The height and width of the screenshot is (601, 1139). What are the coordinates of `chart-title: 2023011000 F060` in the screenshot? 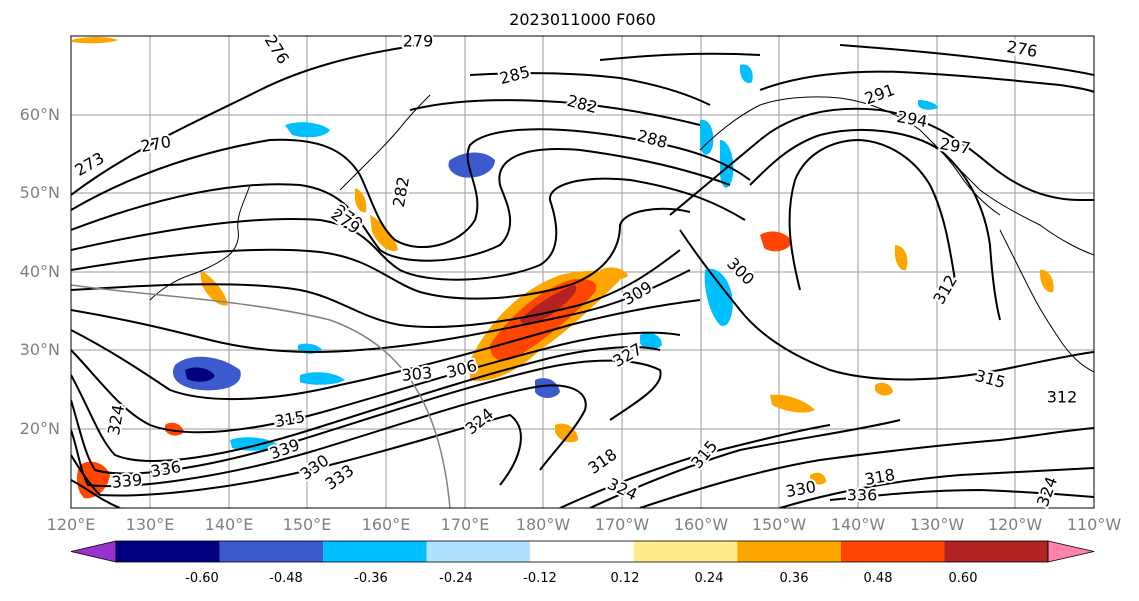 It's located at (582, 19).